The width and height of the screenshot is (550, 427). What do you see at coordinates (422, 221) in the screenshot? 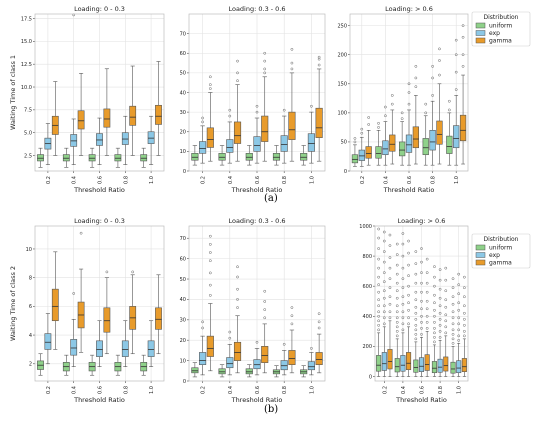
I see `panel-title: Loading: > 0.6` at bounding box center [422, 221].